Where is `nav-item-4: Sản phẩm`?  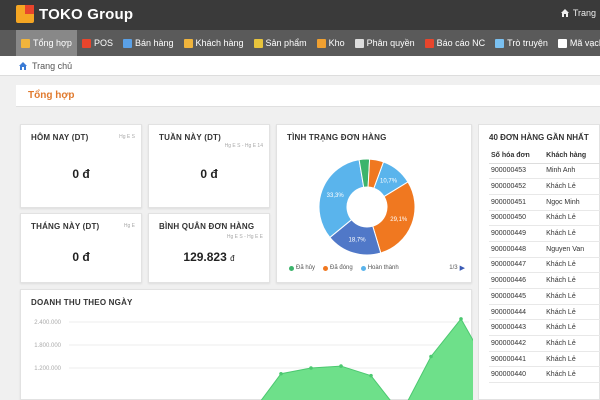
nav-item-4: Sản phẩm is located at coordinates (280, 43).